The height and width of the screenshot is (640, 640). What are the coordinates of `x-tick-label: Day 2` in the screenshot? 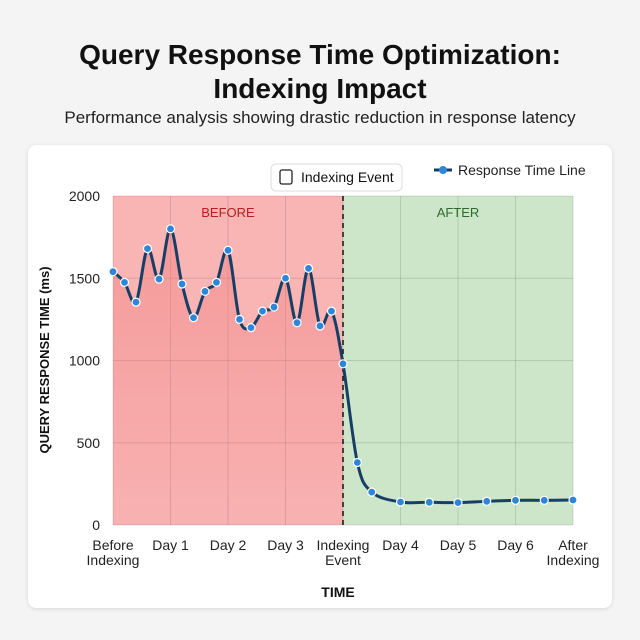 It's located at (228, 545).